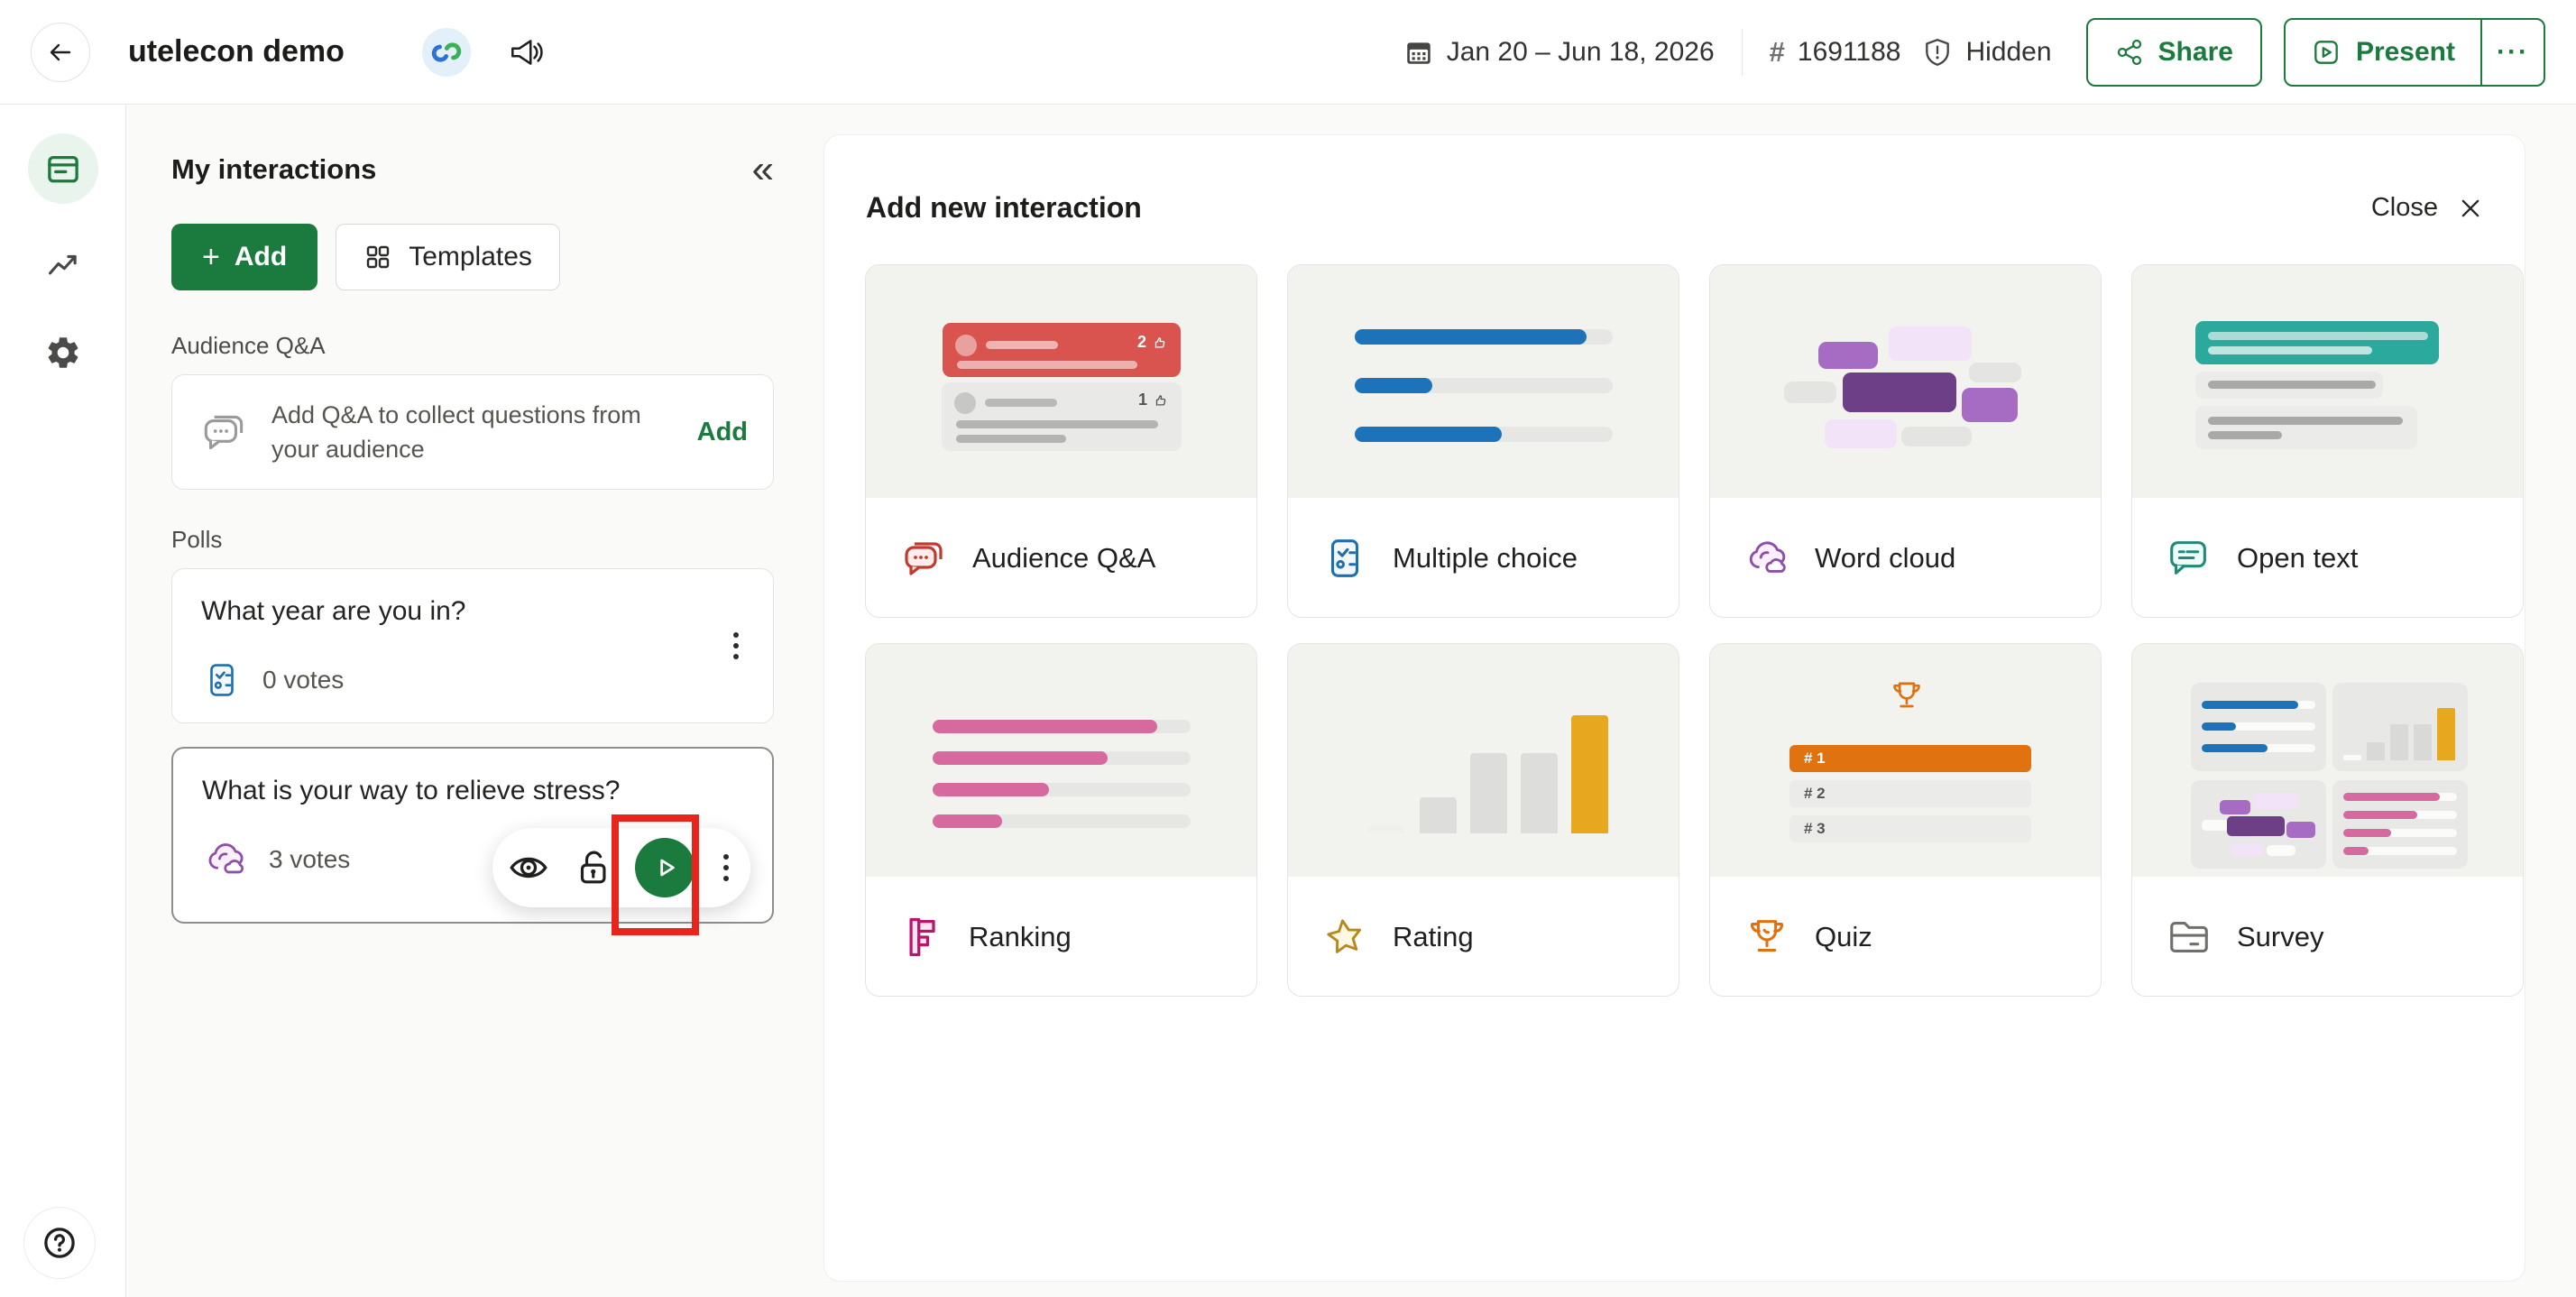 The height and width of the screenshot is (1297, 2576). I want to click on event-dates: Jan 20 – Jun 18, 2026, so click(1559, 52).